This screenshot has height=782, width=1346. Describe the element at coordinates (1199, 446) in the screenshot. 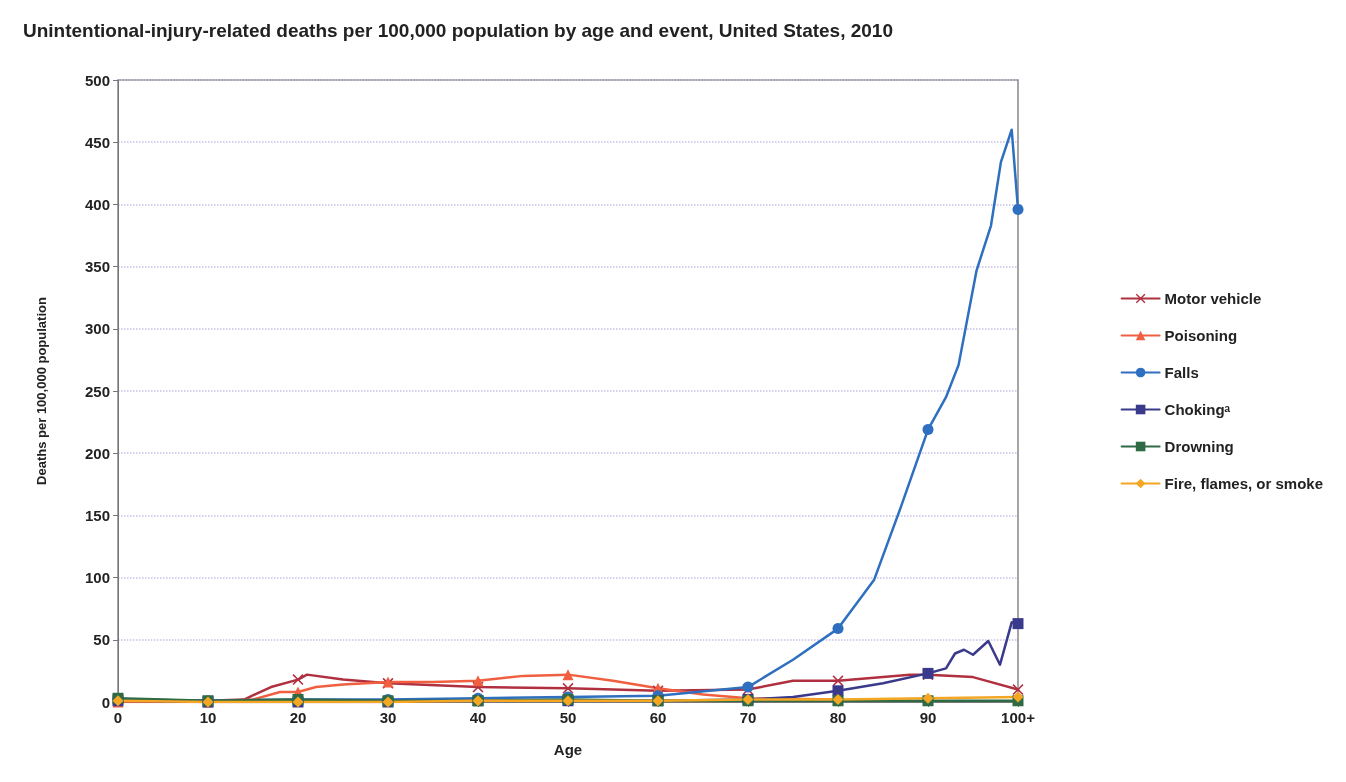

I see `legend-label: Drowning` at that location.